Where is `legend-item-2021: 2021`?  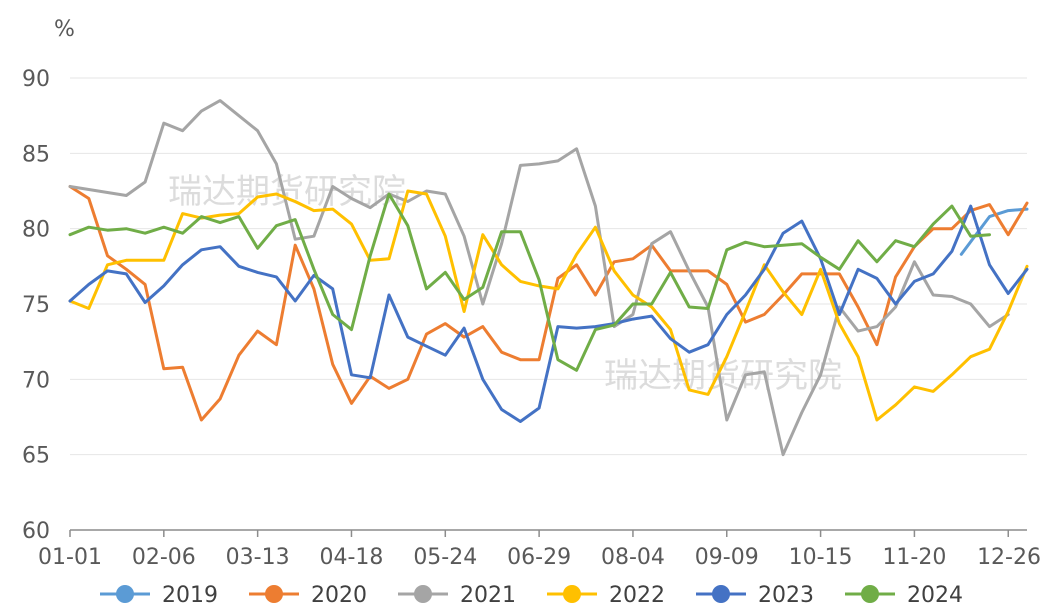
legend-item-2021: 2021 is located at coordinates (457, 595).